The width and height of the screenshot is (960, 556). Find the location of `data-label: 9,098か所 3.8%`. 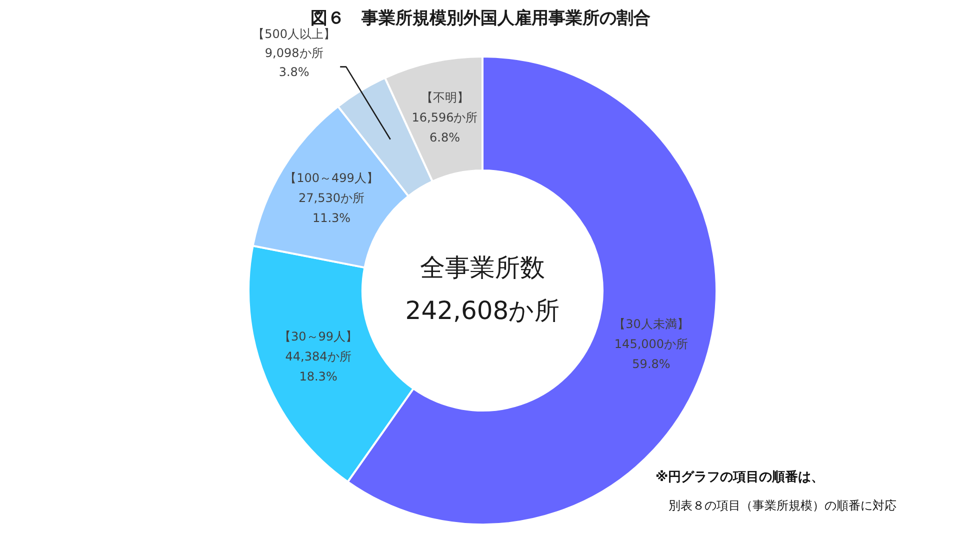

data-label: 9,098か所 3.8% is located at coordinates (294, 62).